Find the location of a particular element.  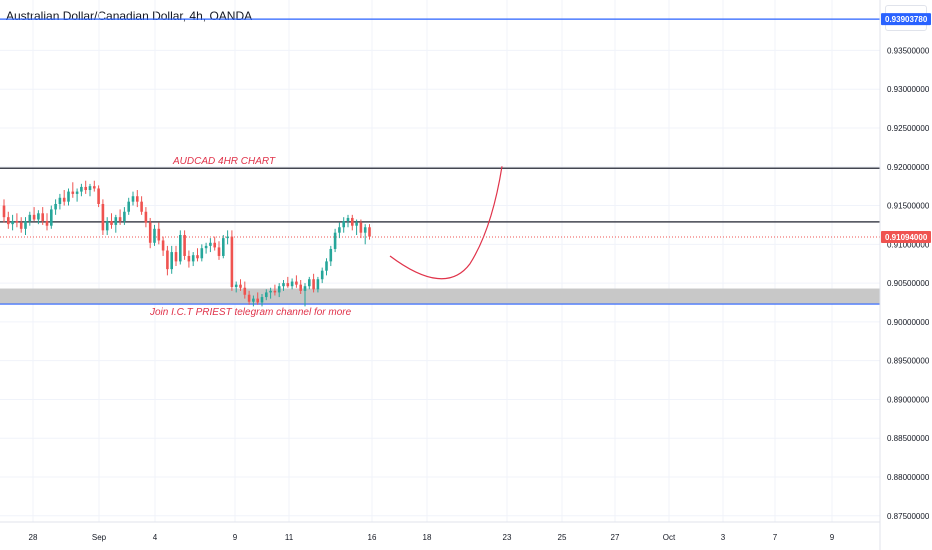

candles is located at coordinates (186, 243).